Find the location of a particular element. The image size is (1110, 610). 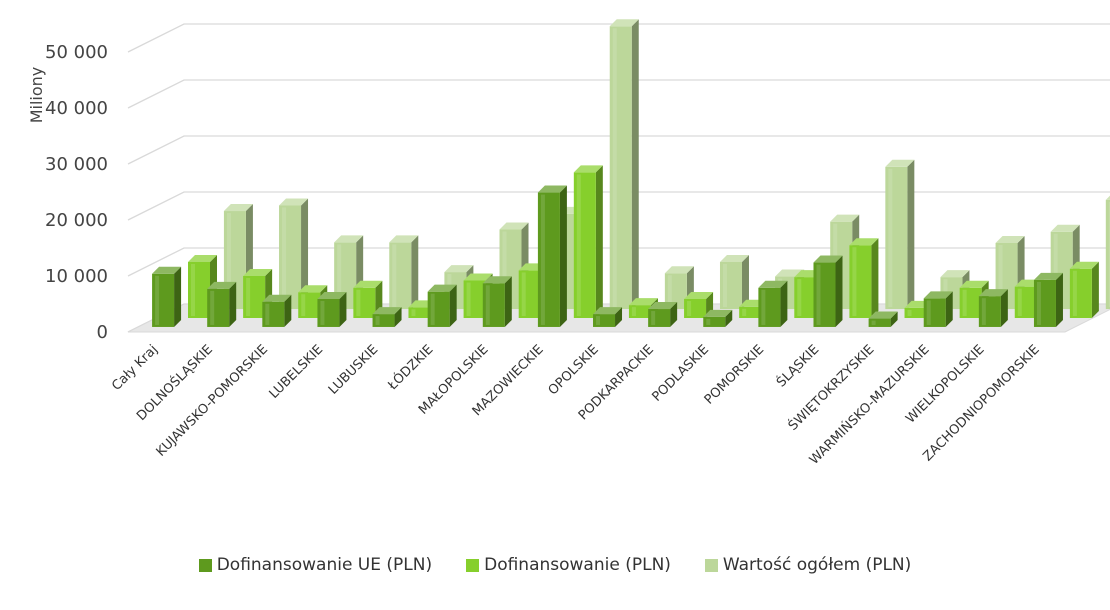

legend-swatch-ue is located at coordinates (205, 565).